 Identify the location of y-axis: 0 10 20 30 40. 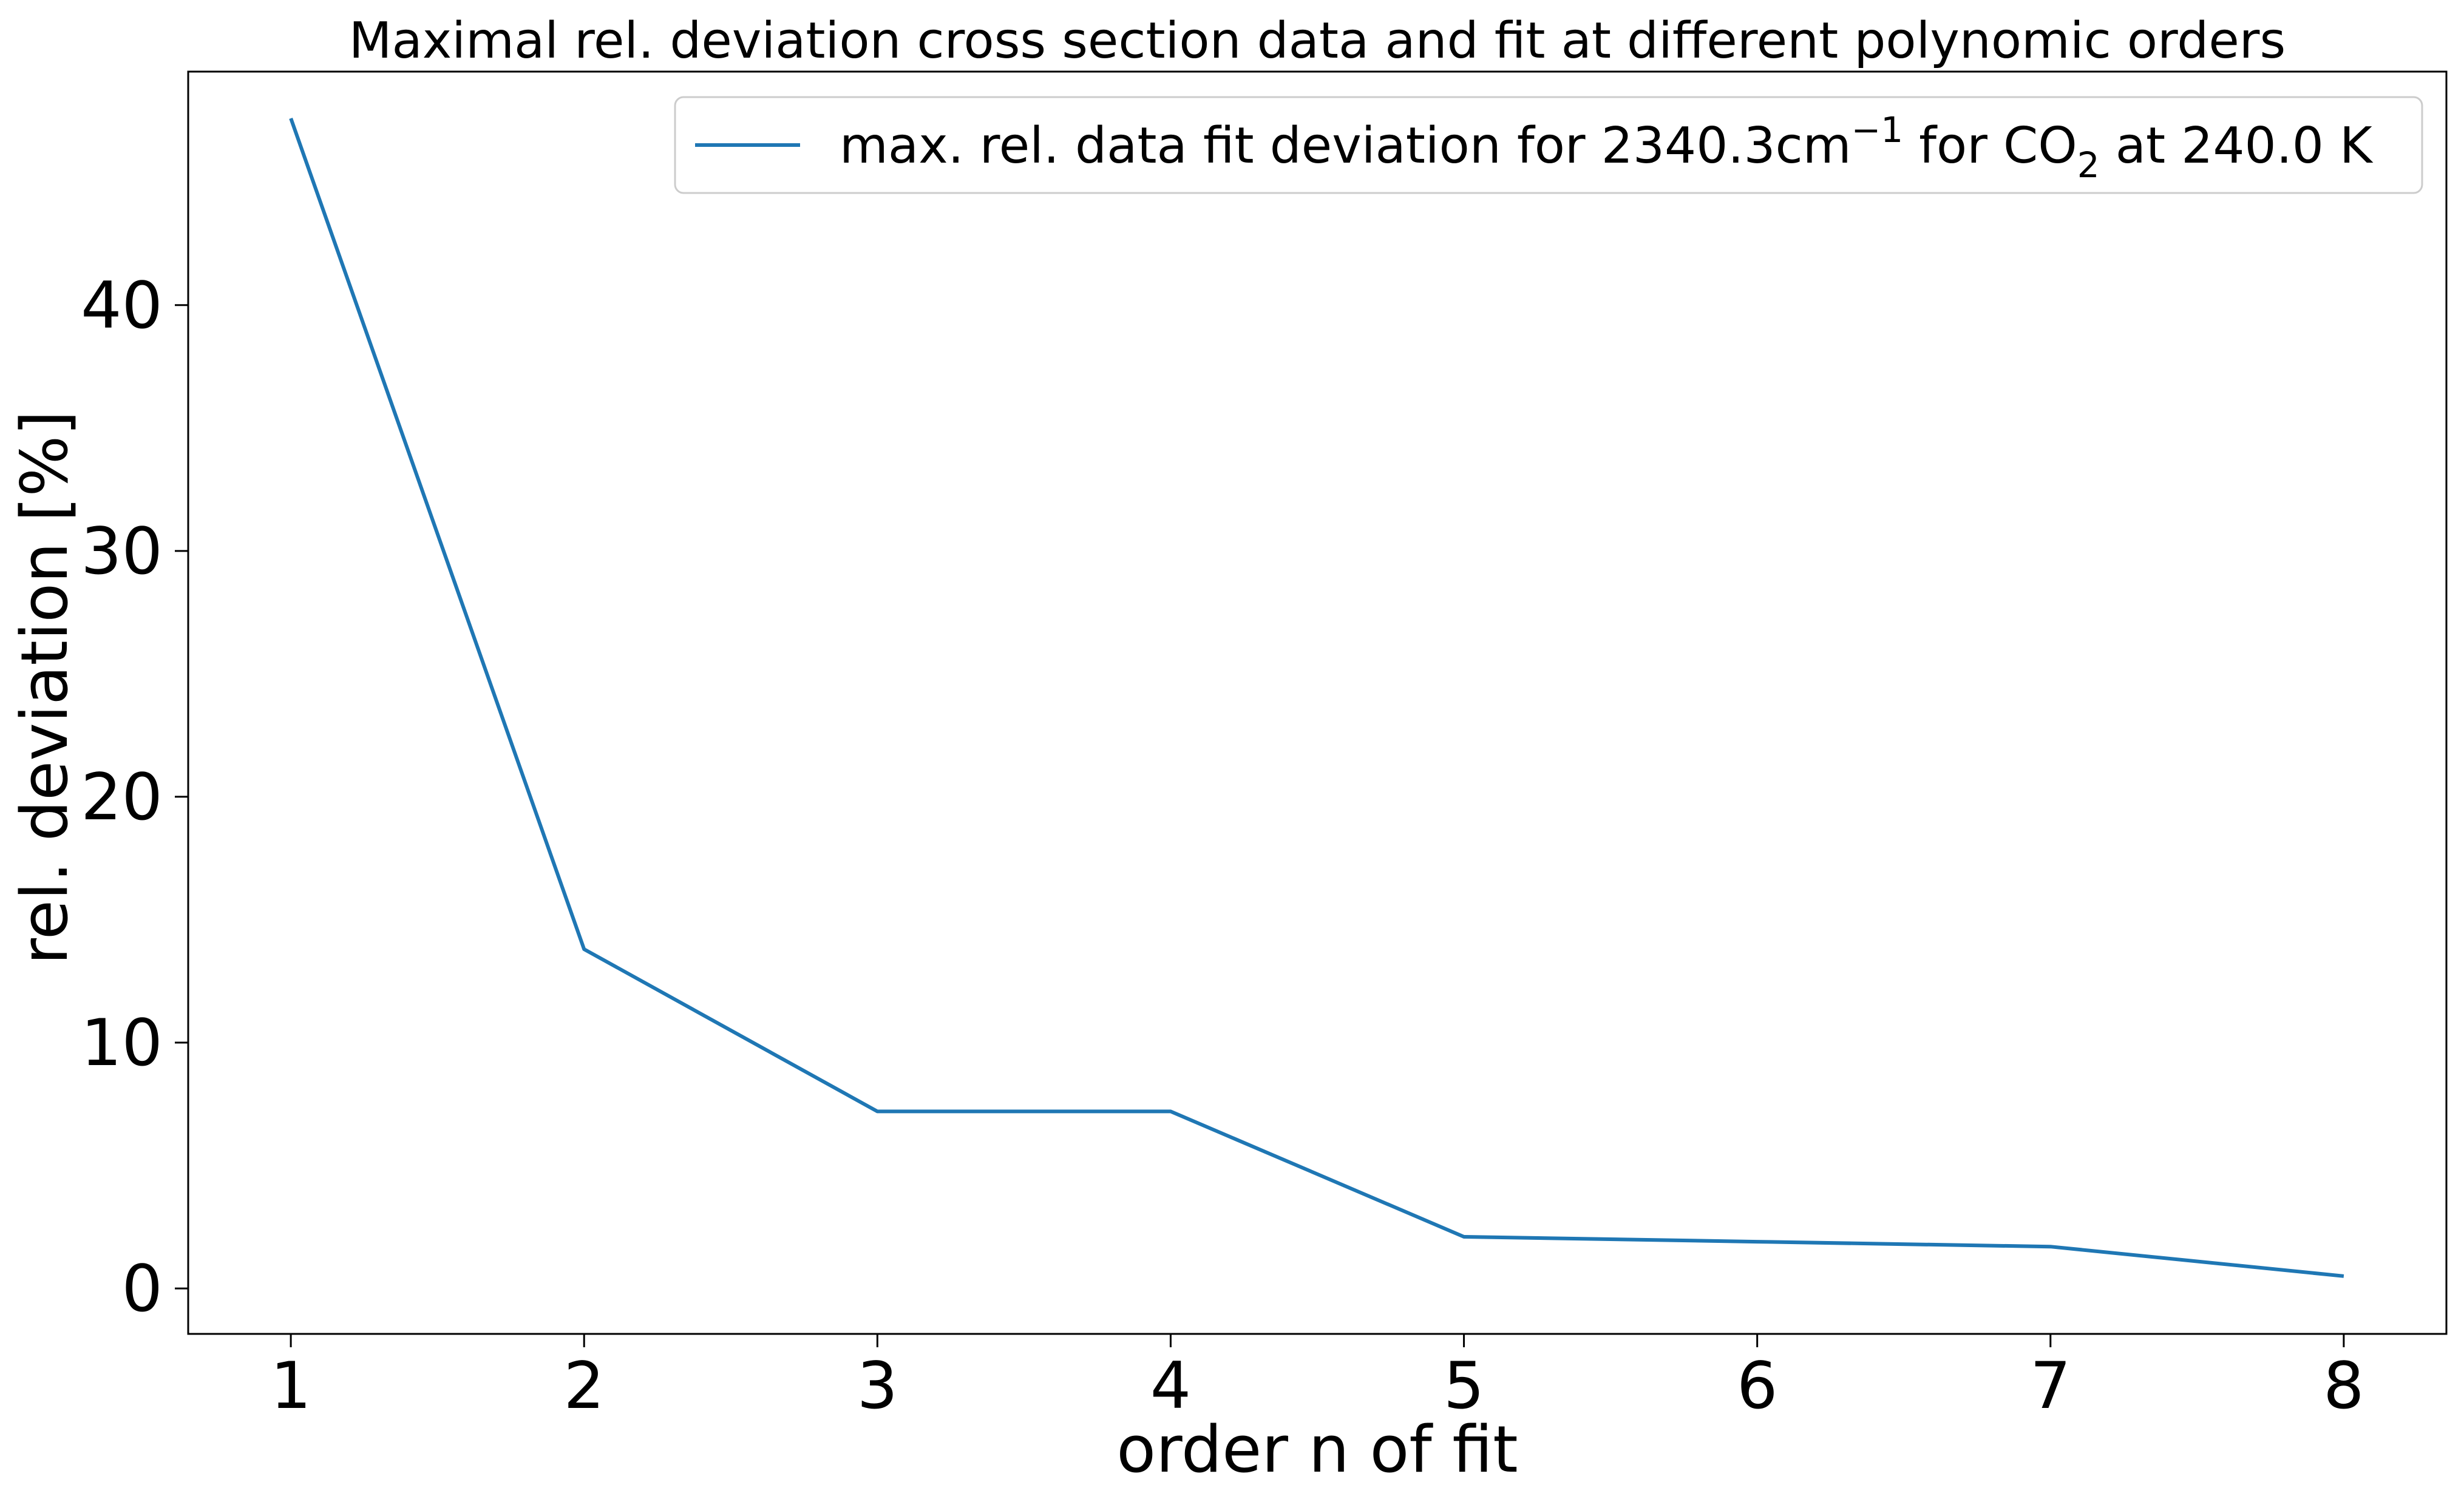
(134, 797).